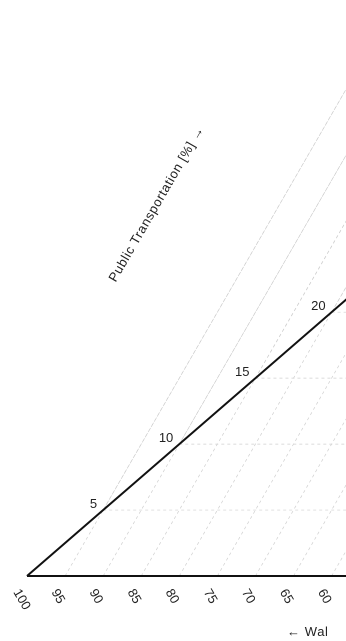  Describe the element at coordinates (156, 203) in the screenshot. I see `left-axis-title: Public Transportation [%] →` at that location.